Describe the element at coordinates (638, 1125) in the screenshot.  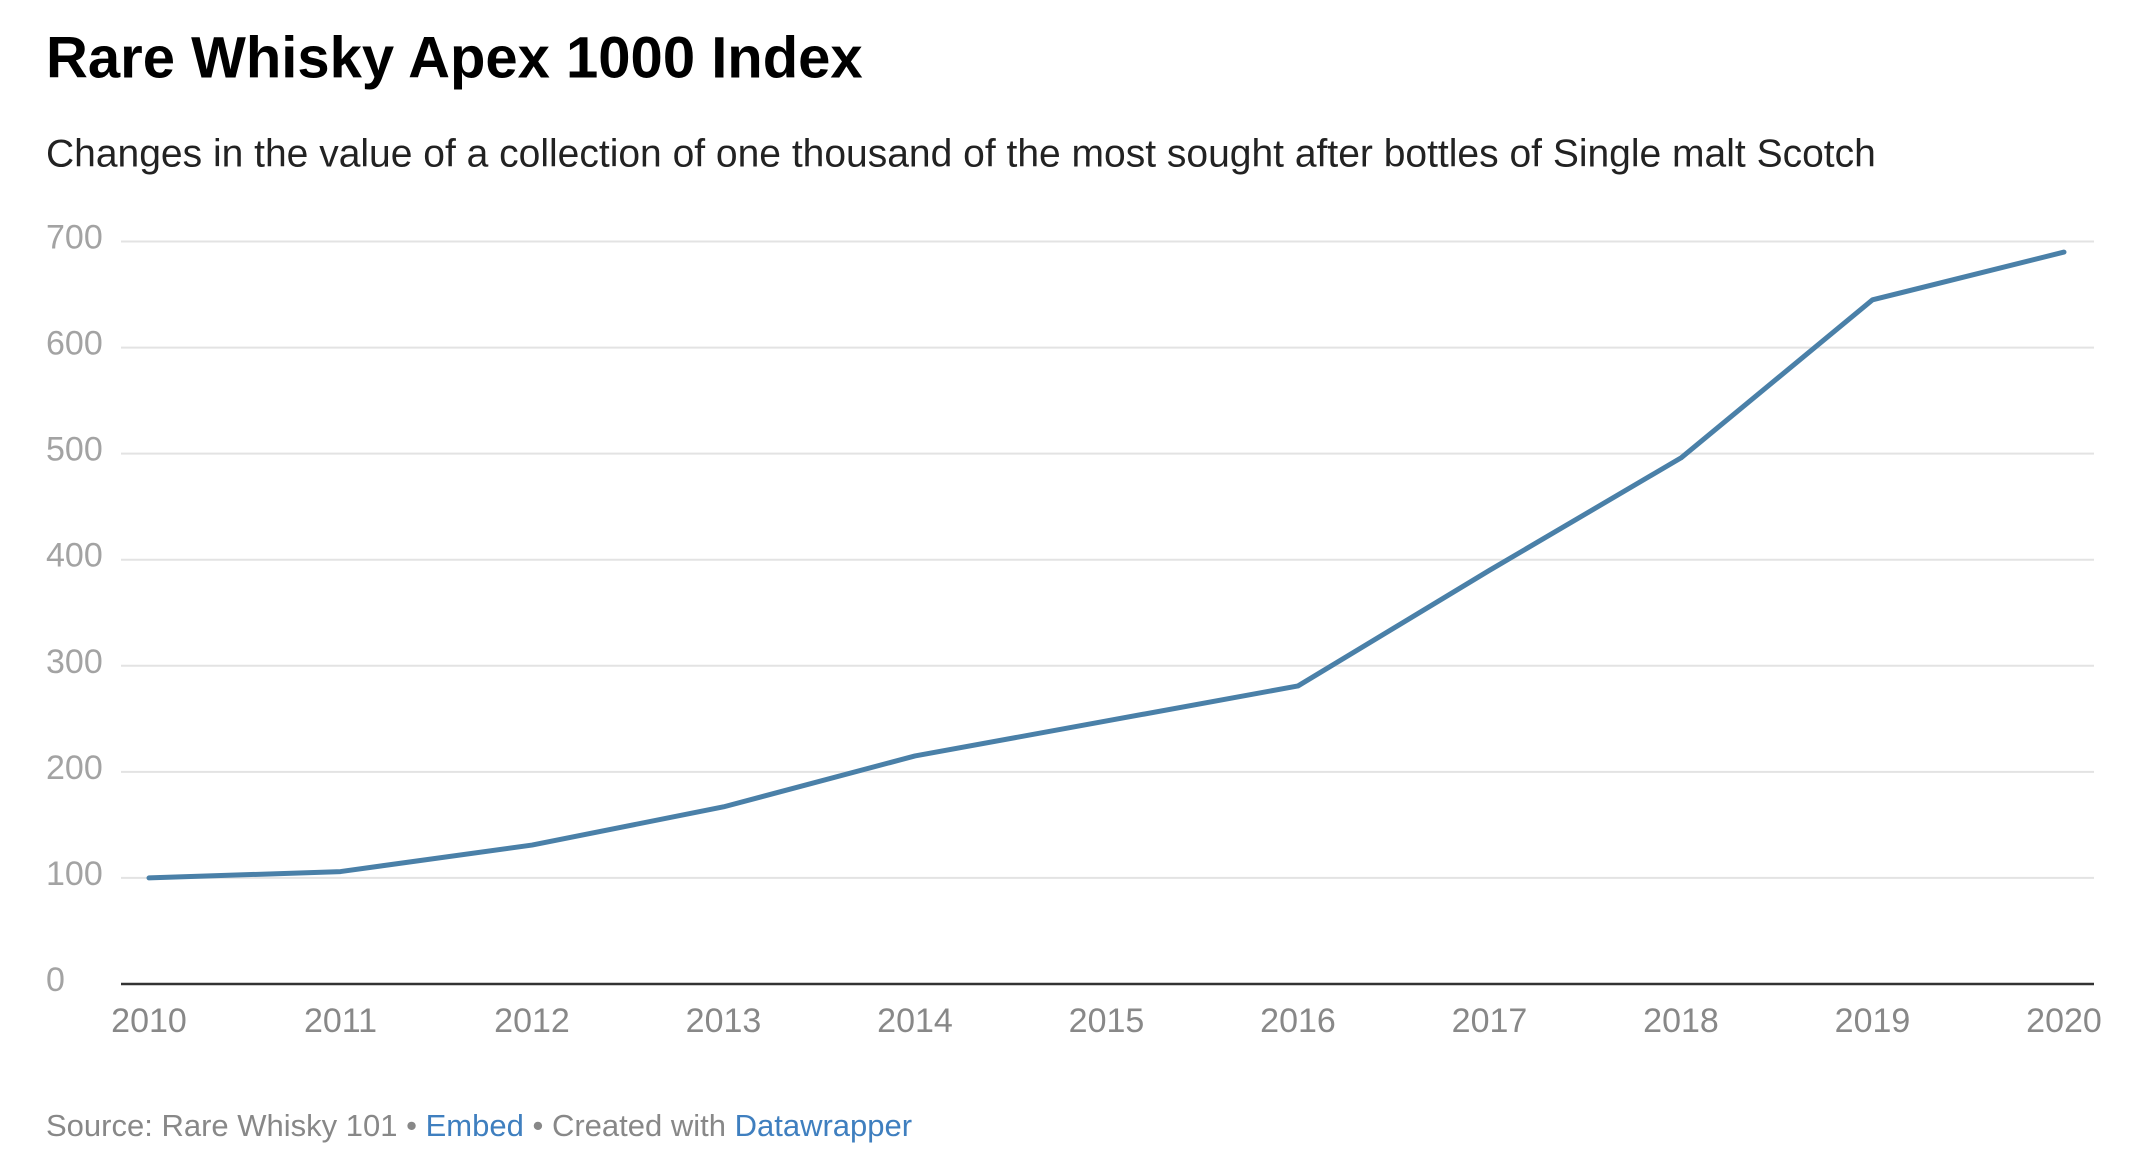
I see `created-with: Created with` at that location.